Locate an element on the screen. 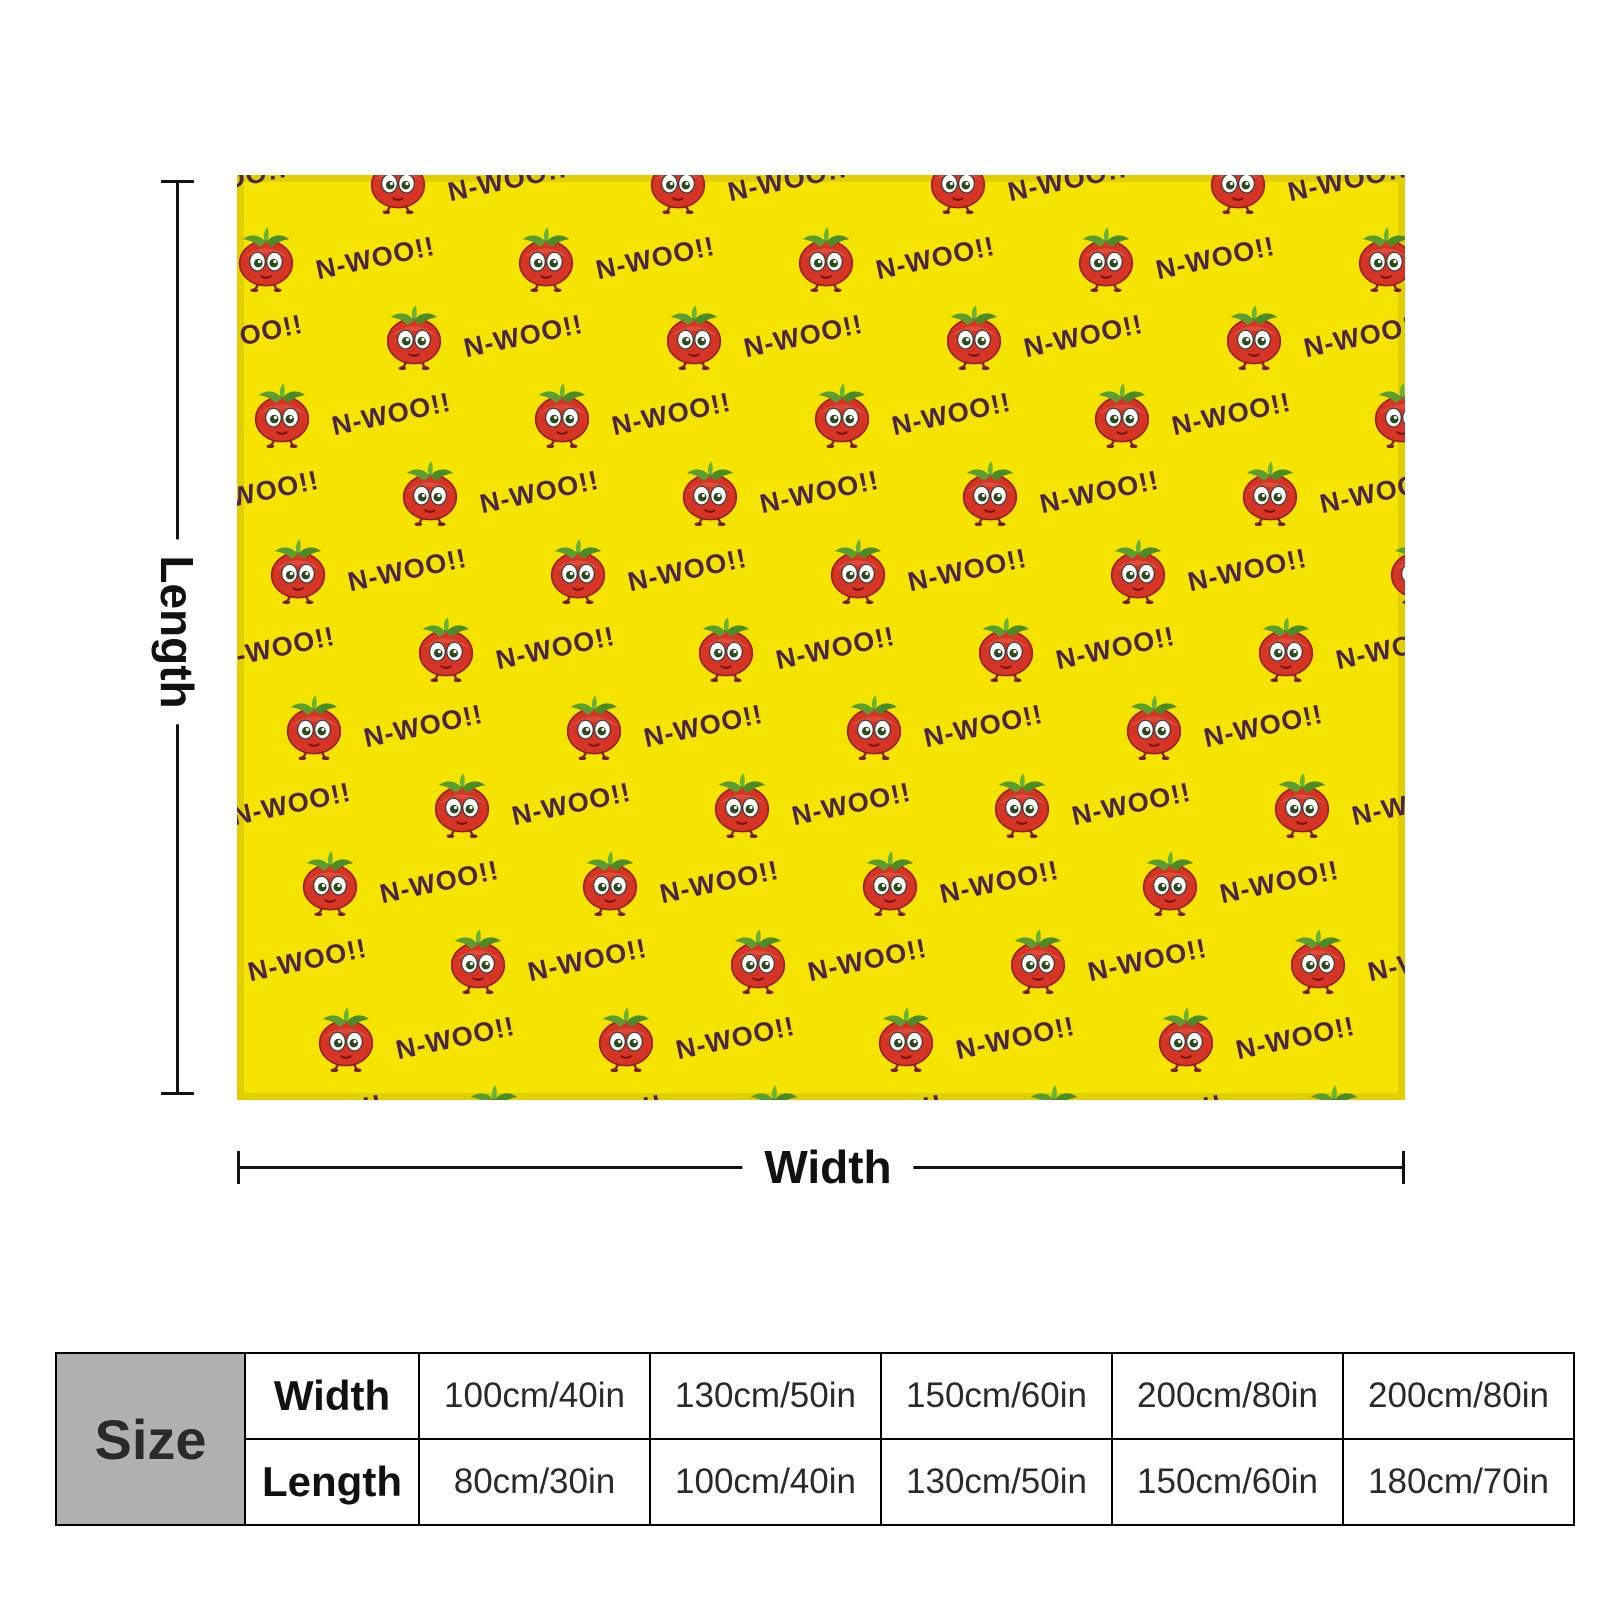 The height and width of the screenshot is (1600, 1600). table-cell: 130cm/50in is located at coordinates (765, 1396).